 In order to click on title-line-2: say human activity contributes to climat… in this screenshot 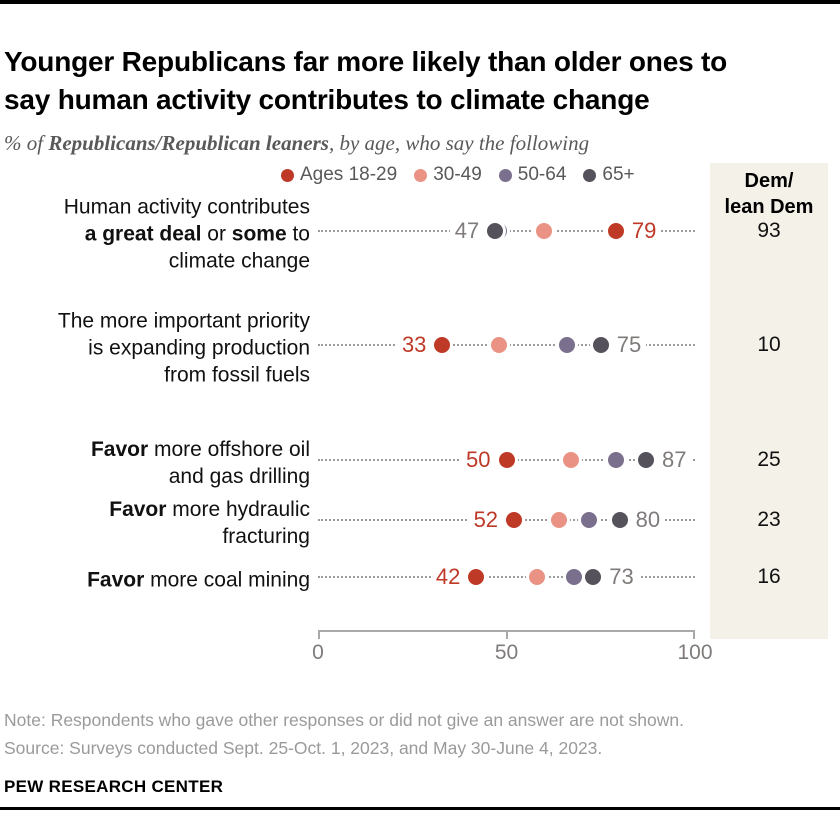, I will do `click(327, 99)`.